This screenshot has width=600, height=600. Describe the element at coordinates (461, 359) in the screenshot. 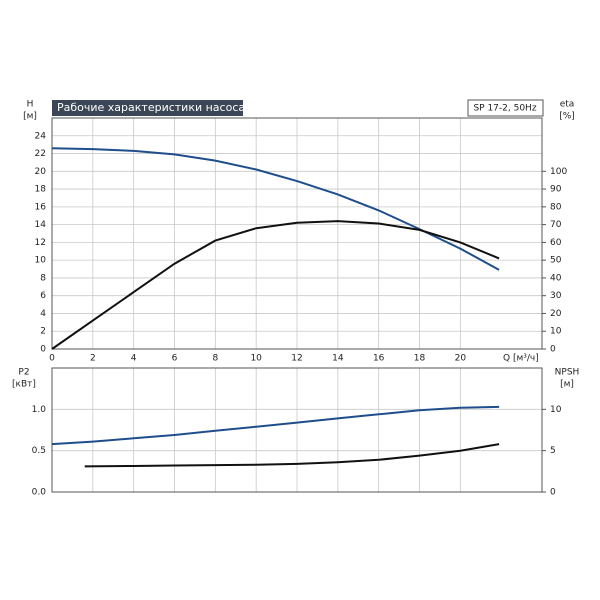

I see `x-tick-label: 20` at that location.